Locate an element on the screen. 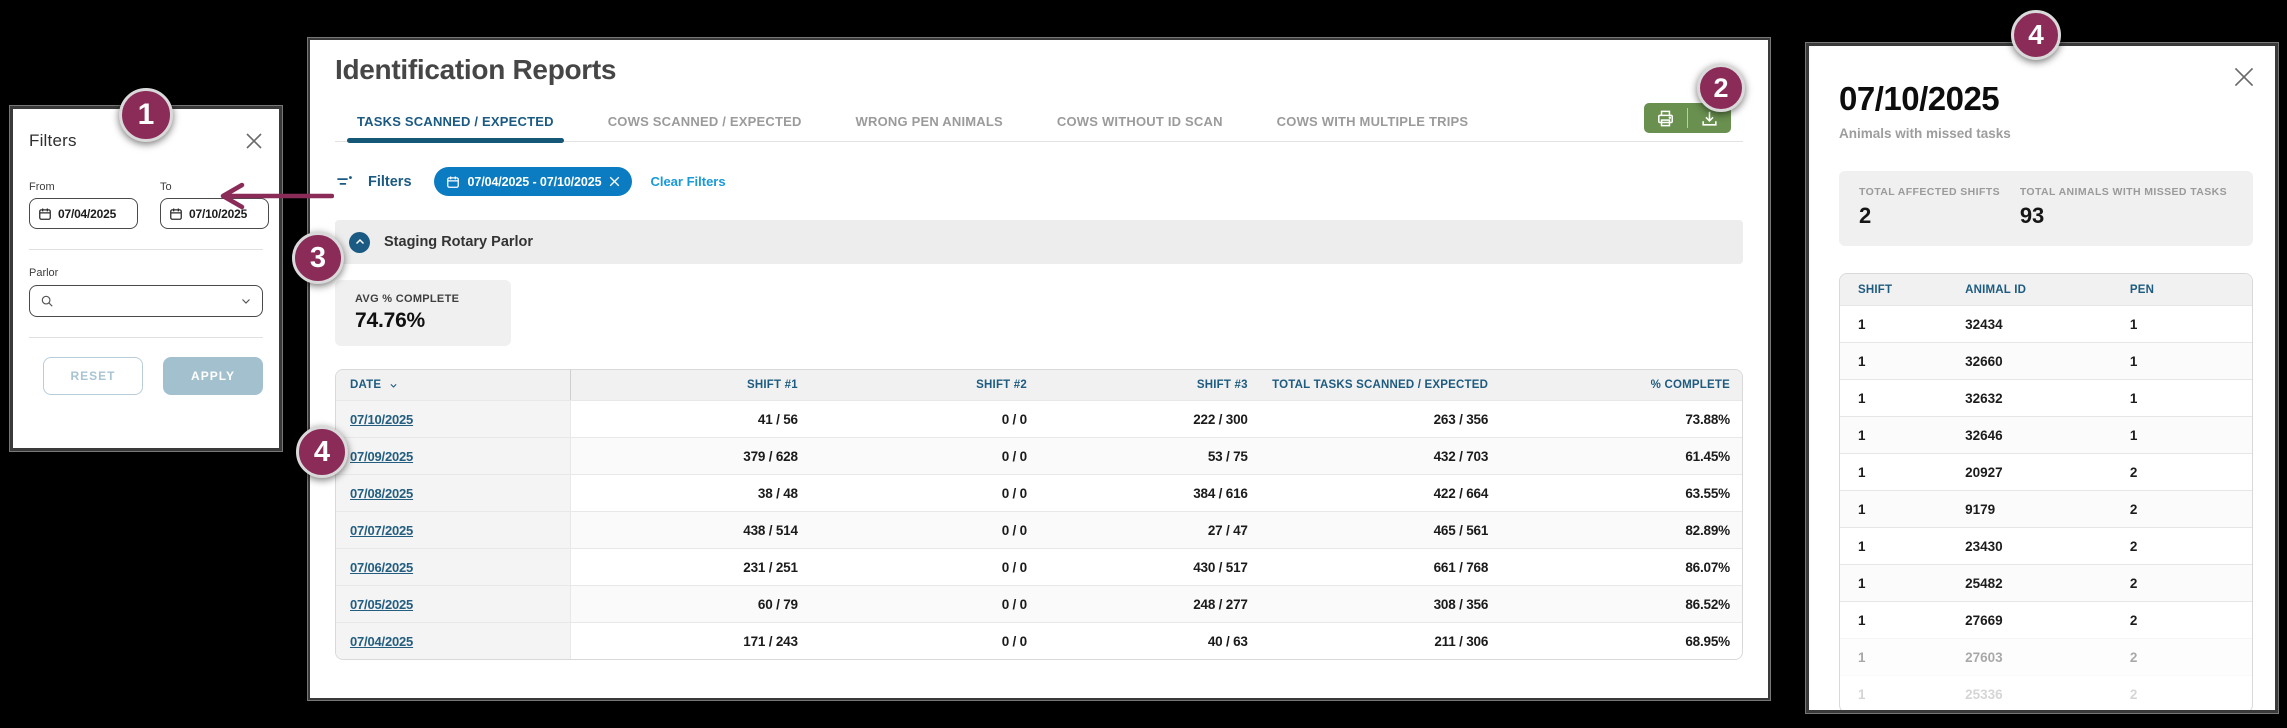  shift1-cell: 379 / 628 is located at coordinates (770, 456).